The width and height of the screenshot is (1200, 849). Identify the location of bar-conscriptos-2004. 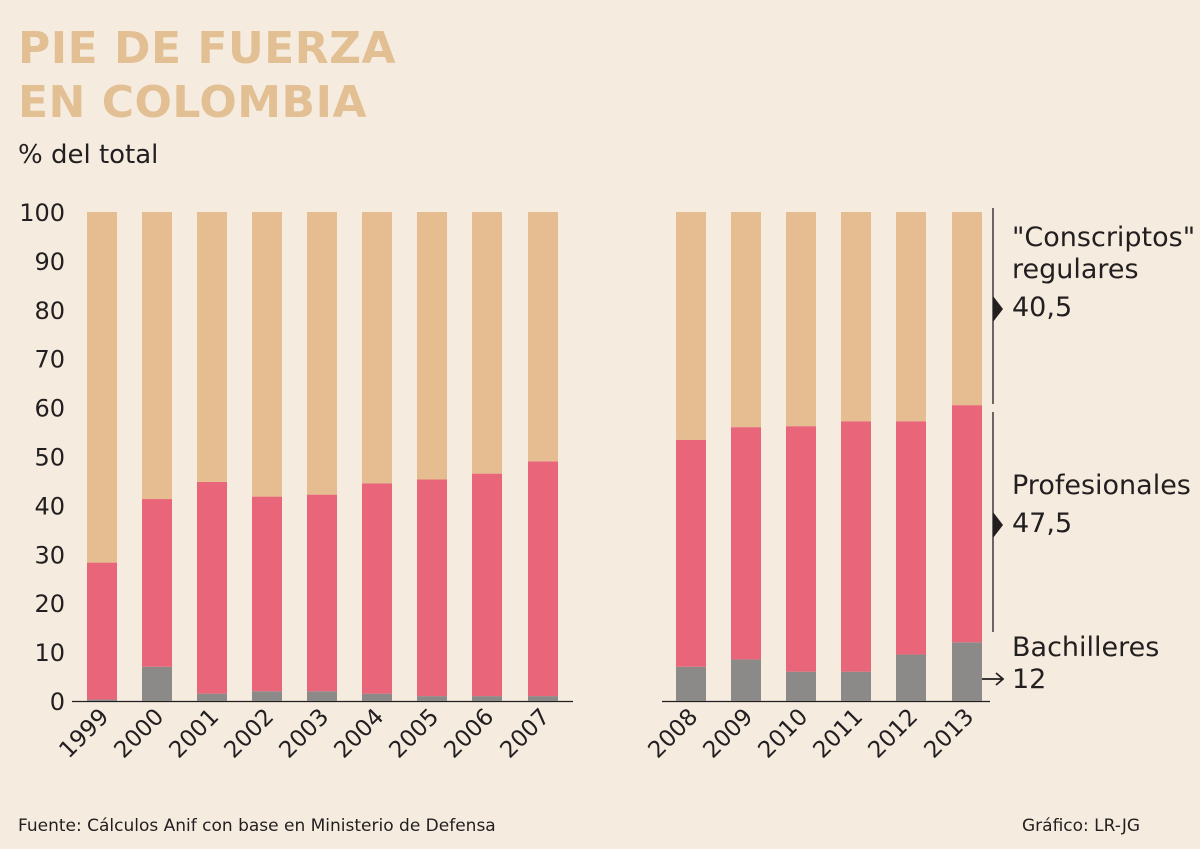
(377, 348).